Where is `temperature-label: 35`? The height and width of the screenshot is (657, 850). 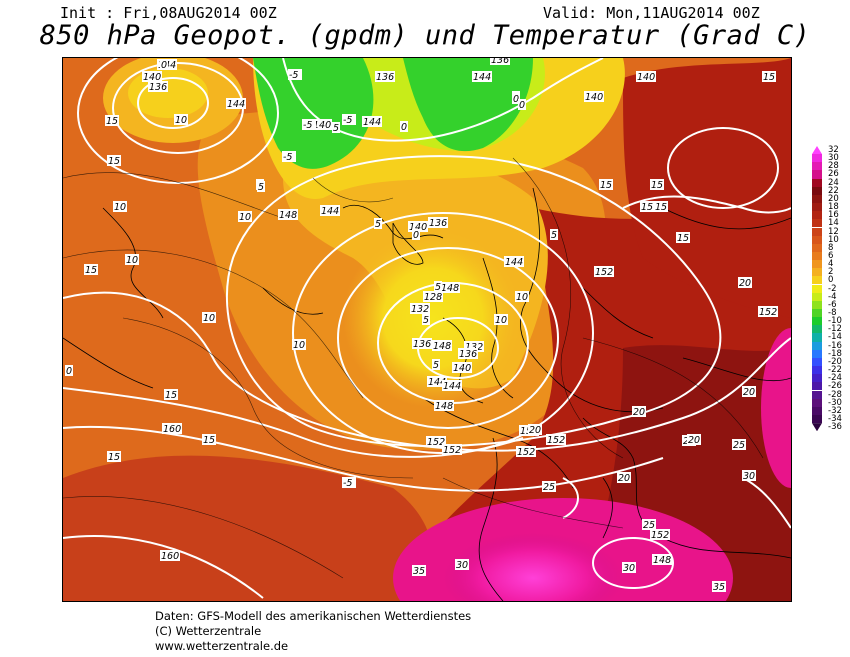
temperature-label: 35 is located at coordinates (419, 571).